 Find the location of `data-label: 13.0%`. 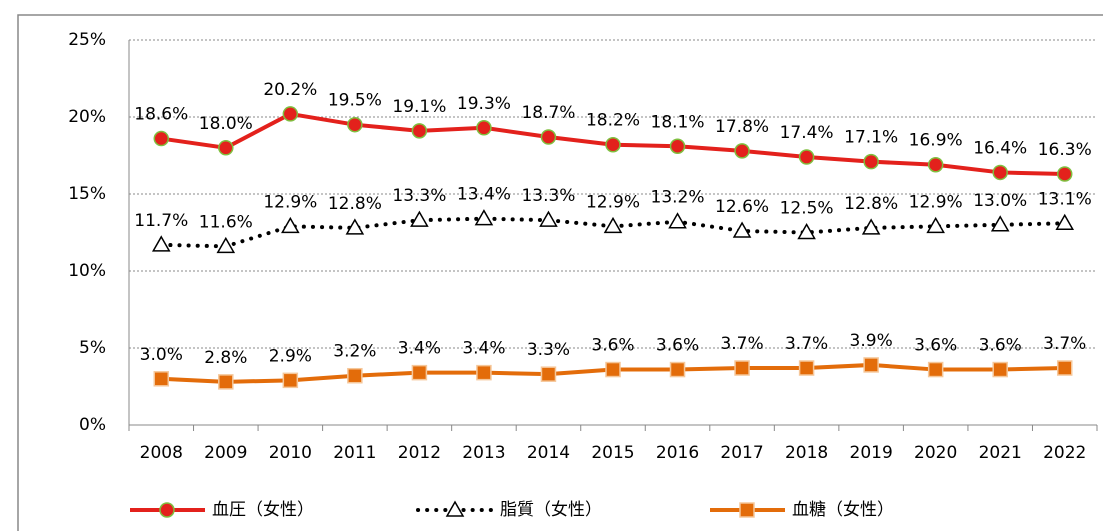

data-label: 13.0% is located at coordinates (1000, 201).